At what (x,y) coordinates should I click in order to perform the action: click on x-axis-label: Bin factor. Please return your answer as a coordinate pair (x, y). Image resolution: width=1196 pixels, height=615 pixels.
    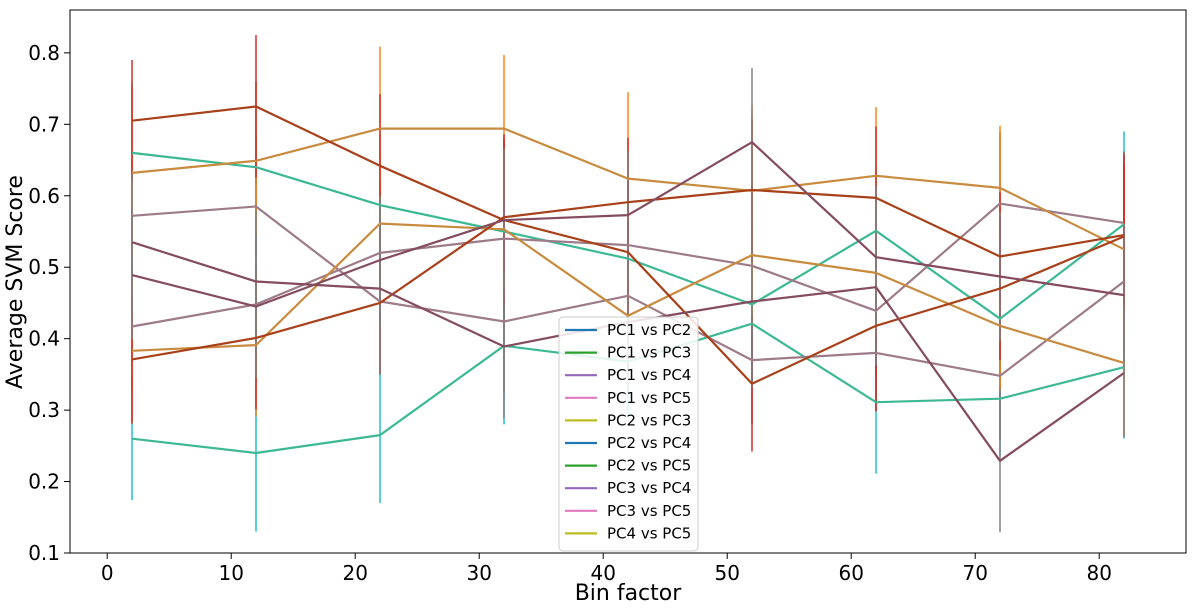
    Looking at the image, I should click on (629, 593).